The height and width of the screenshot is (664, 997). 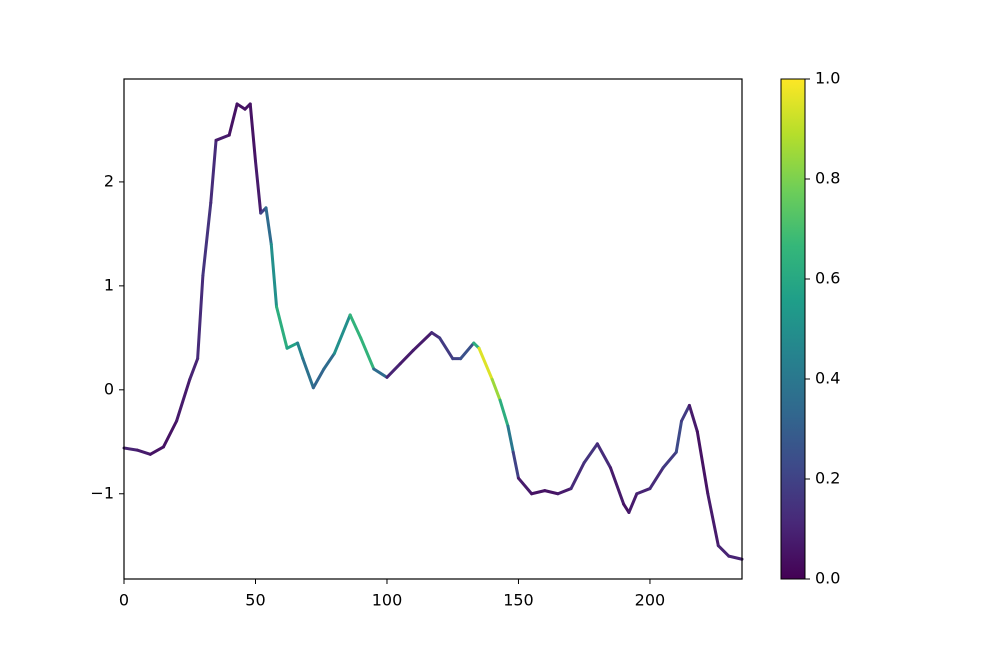 I want to click on x-tick-label: 200, so click(x=650, y=600).